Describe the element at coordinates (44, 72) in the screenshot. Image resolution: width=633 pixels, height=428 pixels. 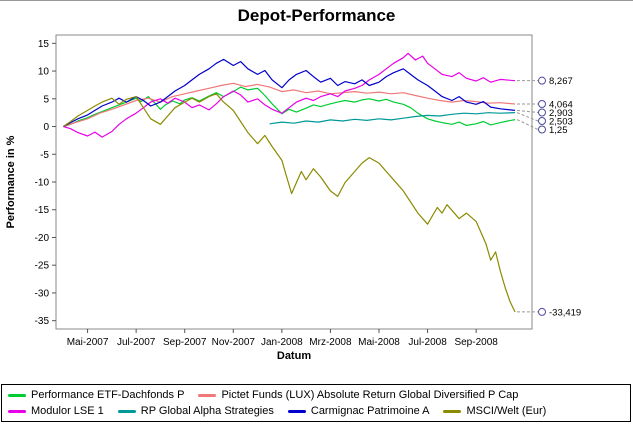
I see `y-tick-label: 10` at that location.